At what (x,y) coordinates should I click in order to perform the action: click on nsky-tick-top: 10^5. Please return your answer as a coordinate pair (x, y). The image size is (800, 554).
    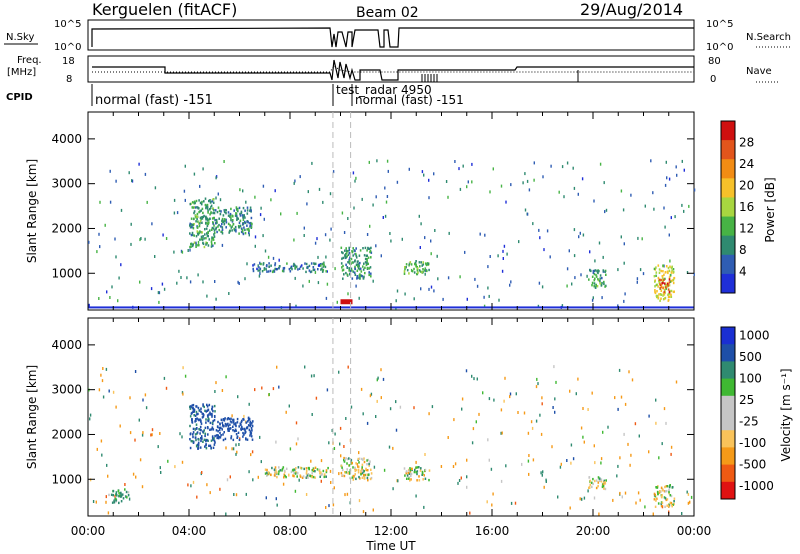
    Looking at the image, I should click on (67, 24).